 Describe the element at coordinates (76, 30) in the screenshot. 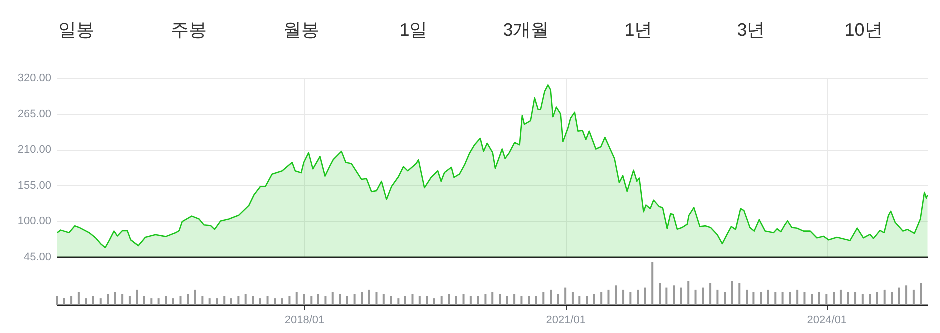

I see `text: 일봉` at that location.